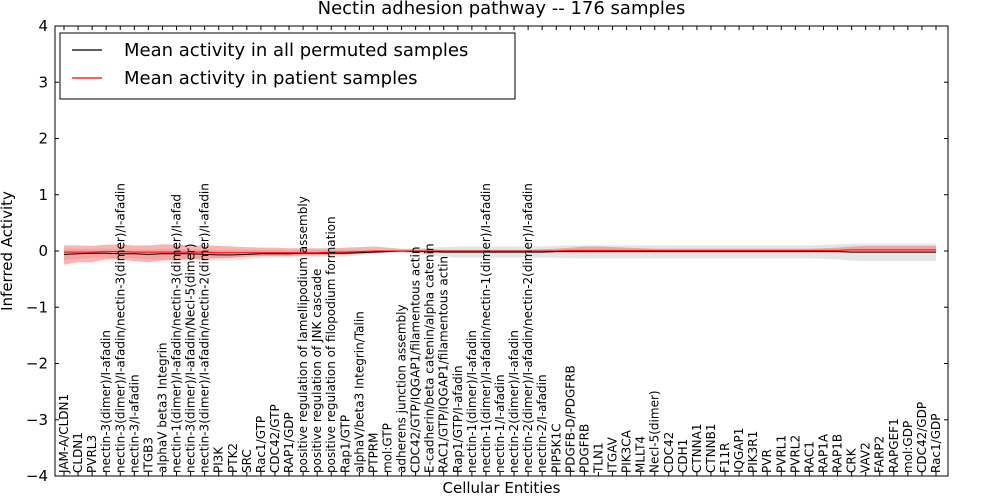 This screenshot has height=500, width=1000. I want to click on x-tick-label: VAV2, so click(866, 457).